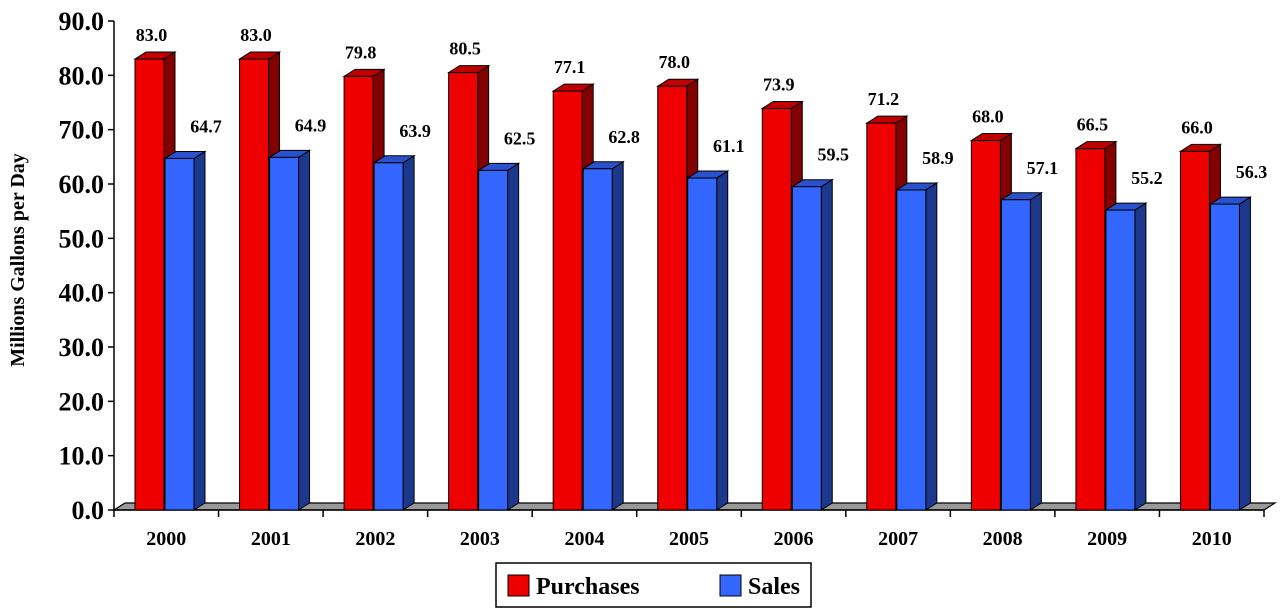  Describe the element at coordinates (584, 539) in the screenshot. I see `x-tick-label: 2004` at that location.